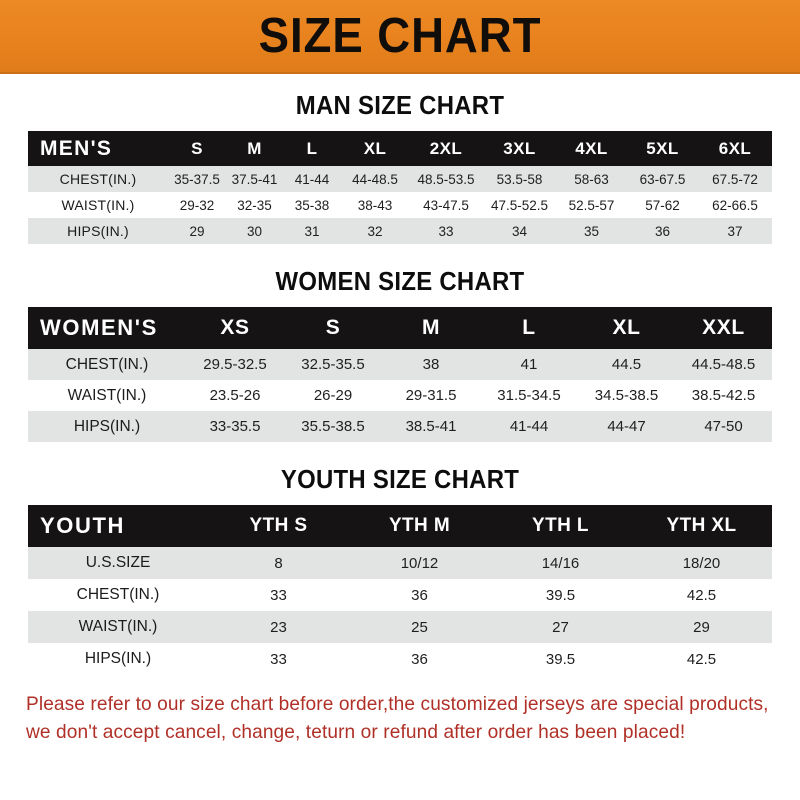 This screenshot has height=800, width=800. What do you see at coordinates (560, 525) in the screenshot?
I see `youth-size-header-l: YTH L` at bounding box center [560, 525].